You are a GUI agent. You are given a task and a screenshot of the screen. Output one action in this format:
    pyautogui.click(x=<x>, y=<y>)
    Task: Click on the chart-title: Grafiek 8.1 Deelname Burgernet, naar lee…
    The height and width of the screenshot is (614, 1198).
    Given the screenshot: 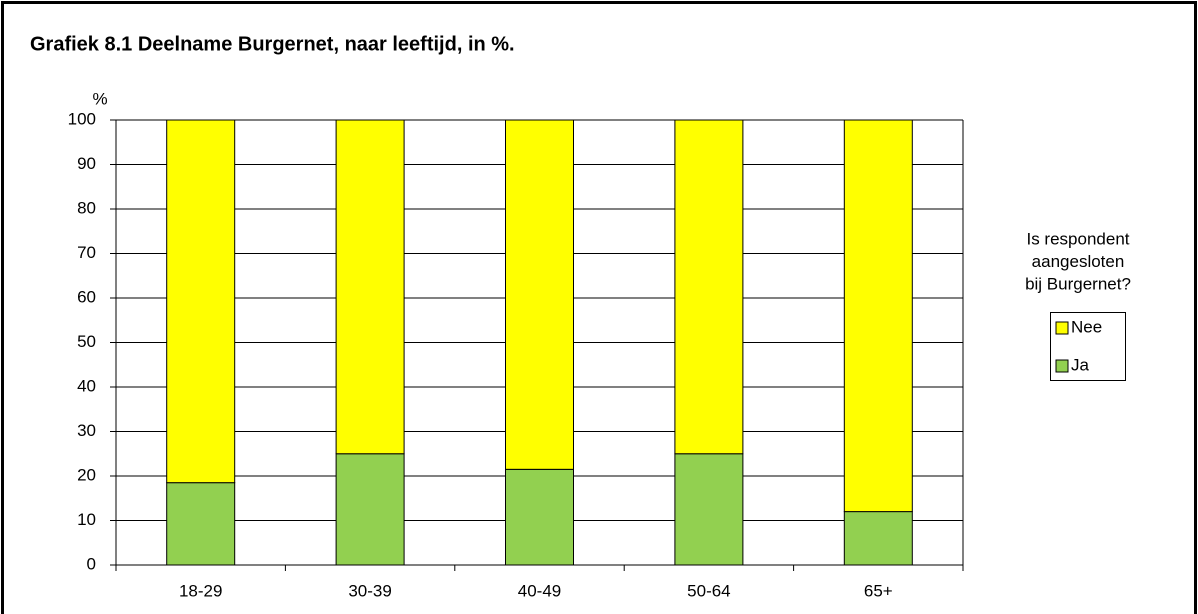 What is the action you would take?
    pyautogui.click(x=272, y=44)
    